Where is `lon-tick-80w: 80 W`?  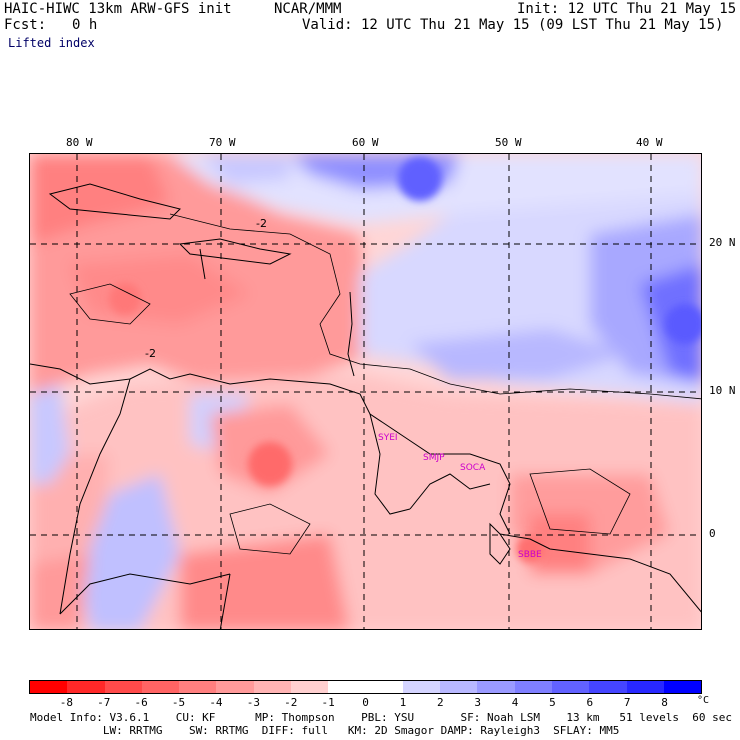
lon-tick-80w: 80 W is located at coordinates (79, 142).